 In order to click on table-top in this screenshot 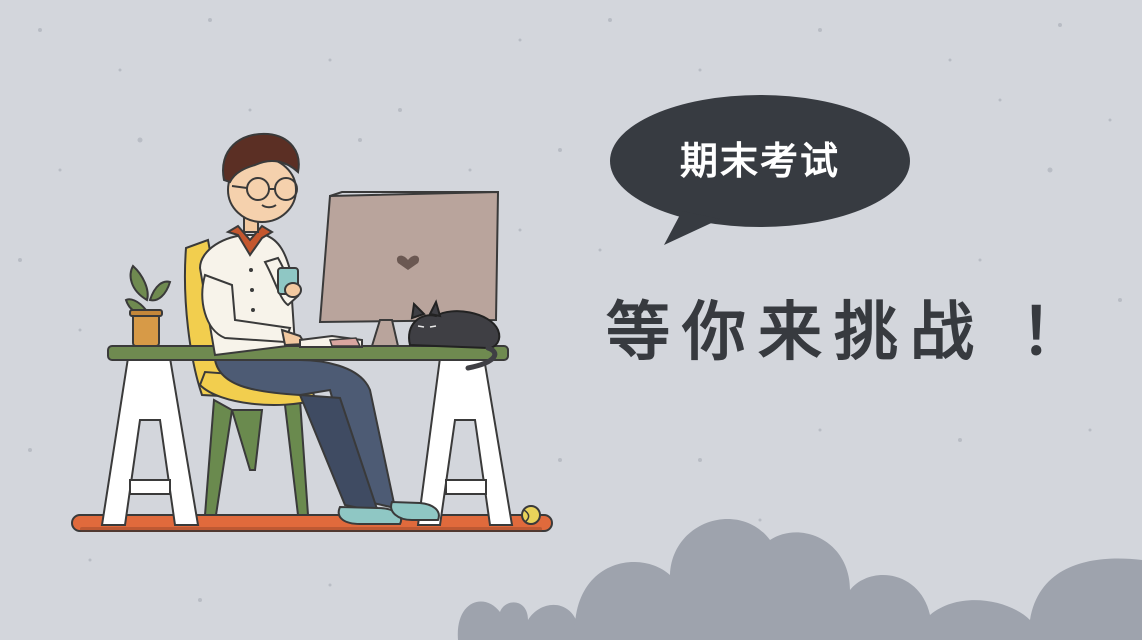, I will do `click(308, 353)`.